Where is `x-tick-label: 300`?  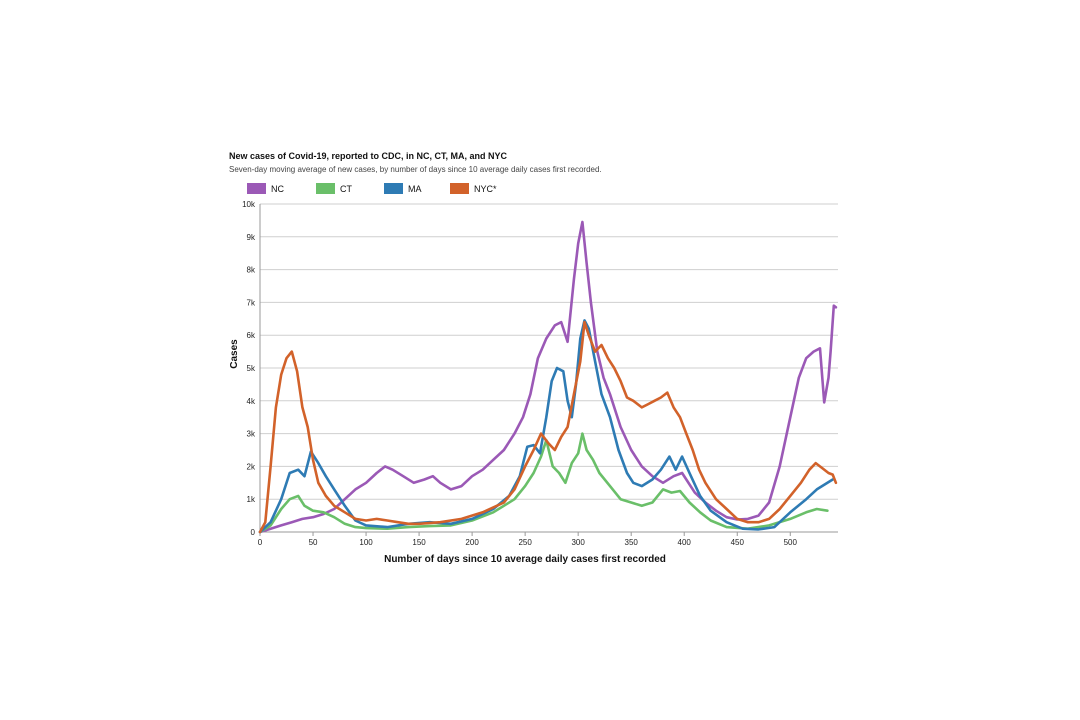 x-tick-label: 300 is located at coordinates (578, 542).